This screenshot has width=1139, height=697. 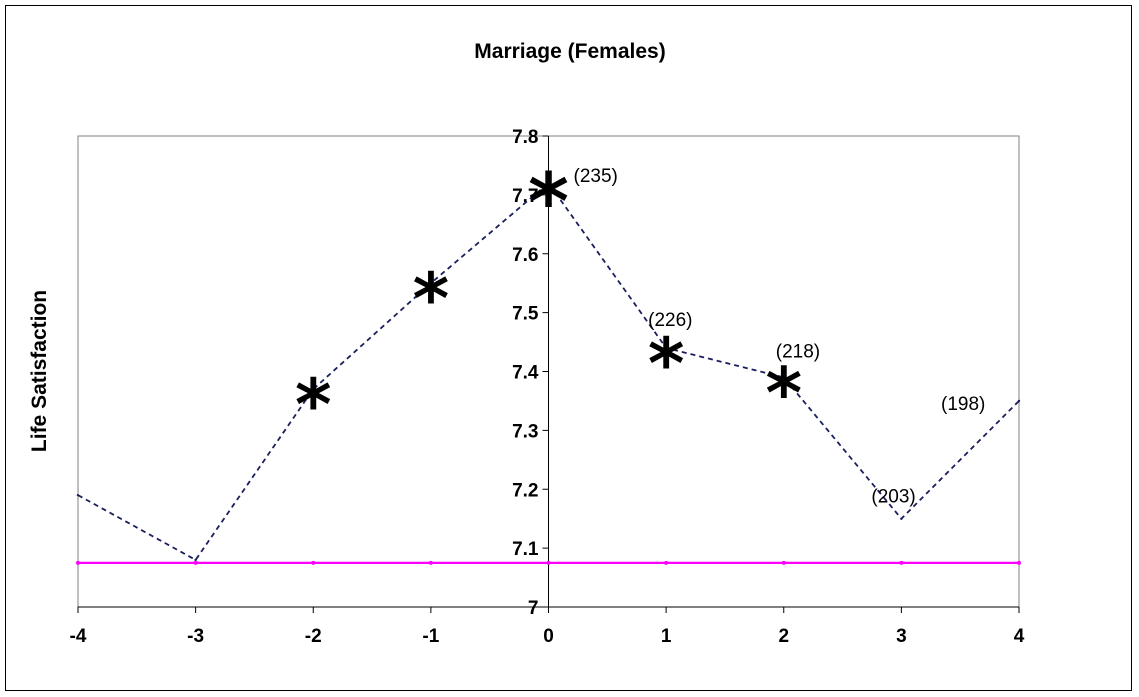 What do you see at coordinates (533, 608) in the screenshot?
I see `y-tick-label: 7` at bounding box center [533, 608].